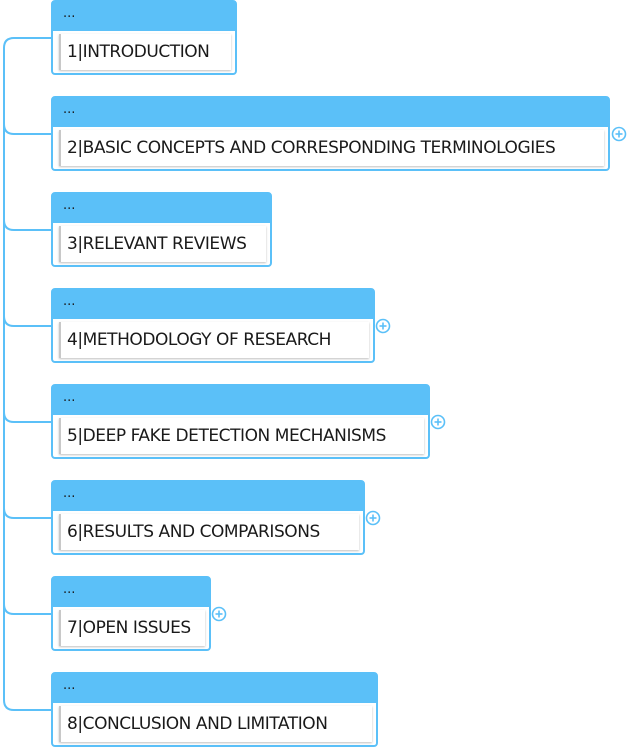 The width and height of the screenshot is (628, 747). I want to click on topic-body: 5|DEEP FAKE DETECTION MECHANISMS, so click(241, 436).